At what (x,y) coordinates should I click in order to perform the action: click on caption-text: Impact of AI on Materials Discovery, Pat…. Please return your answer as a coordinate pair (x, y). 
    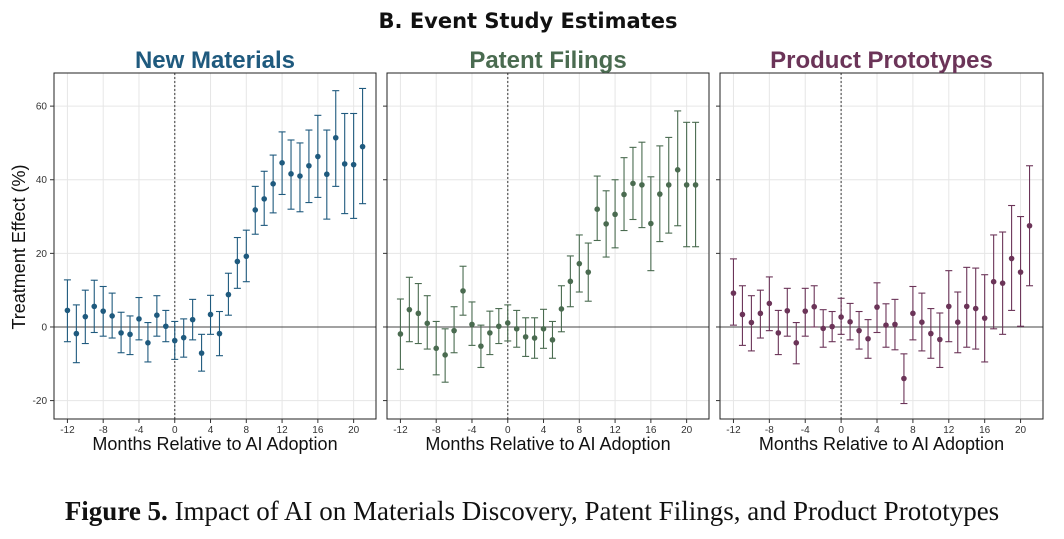
    Looking at the image, I should click on (583, 511).